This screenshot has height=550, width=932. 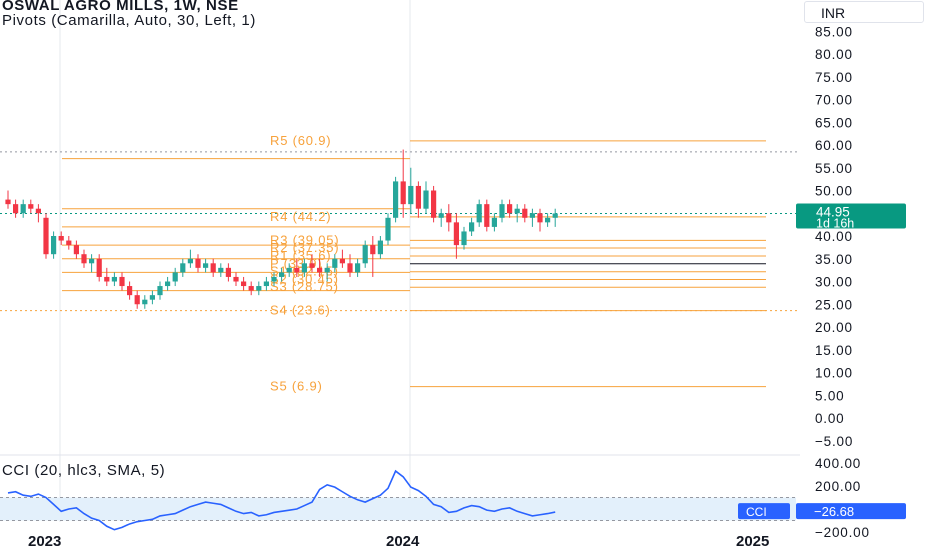 I want to click on price-tick-label: 80.00, so click(x=834, y=54).